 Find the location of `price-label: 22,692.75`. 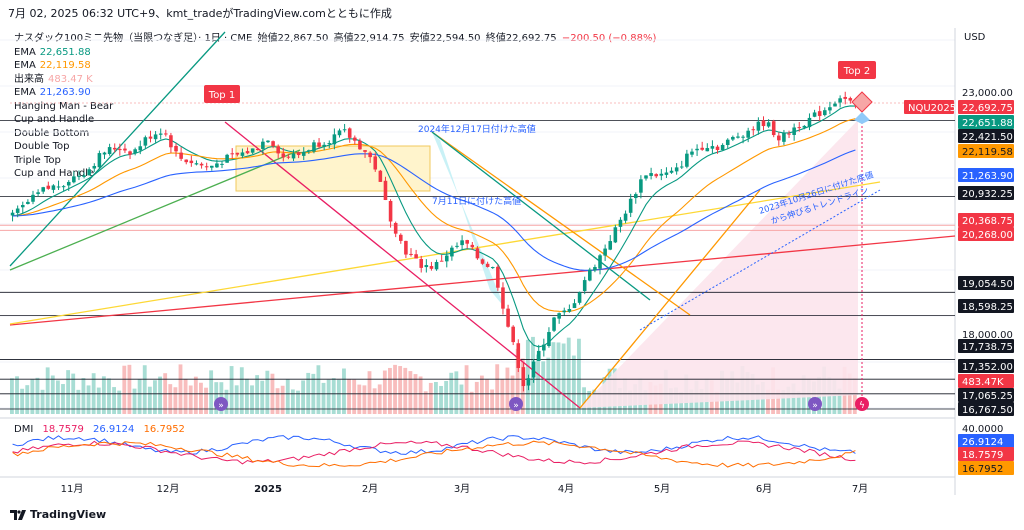

price-label: 22,692.75 is located at coordinates (987, 108).